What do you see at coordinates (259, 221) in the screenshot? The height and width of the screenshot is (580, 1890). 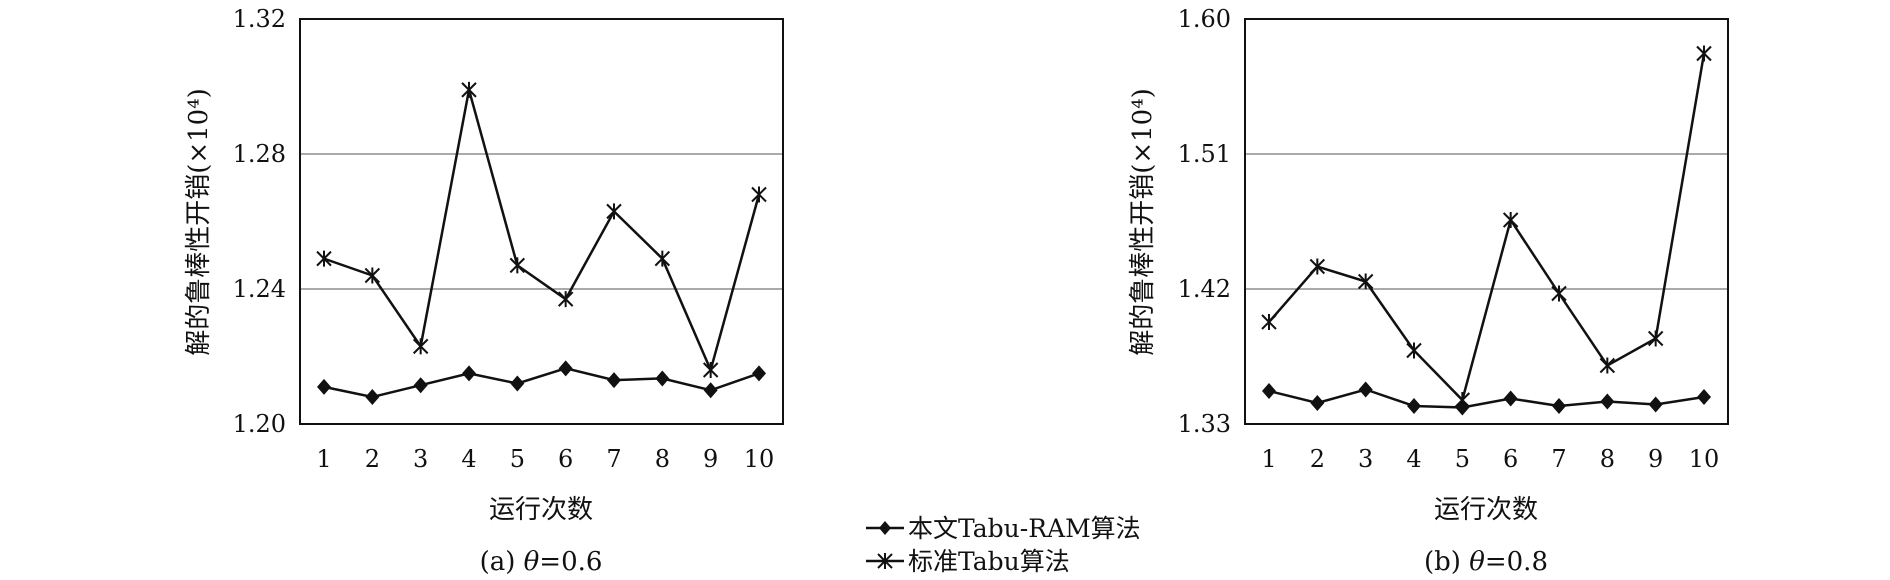 I see `y-tick-labels-a: 1.20 1.24 1.28 1.32` at bounding box center [259, 221].